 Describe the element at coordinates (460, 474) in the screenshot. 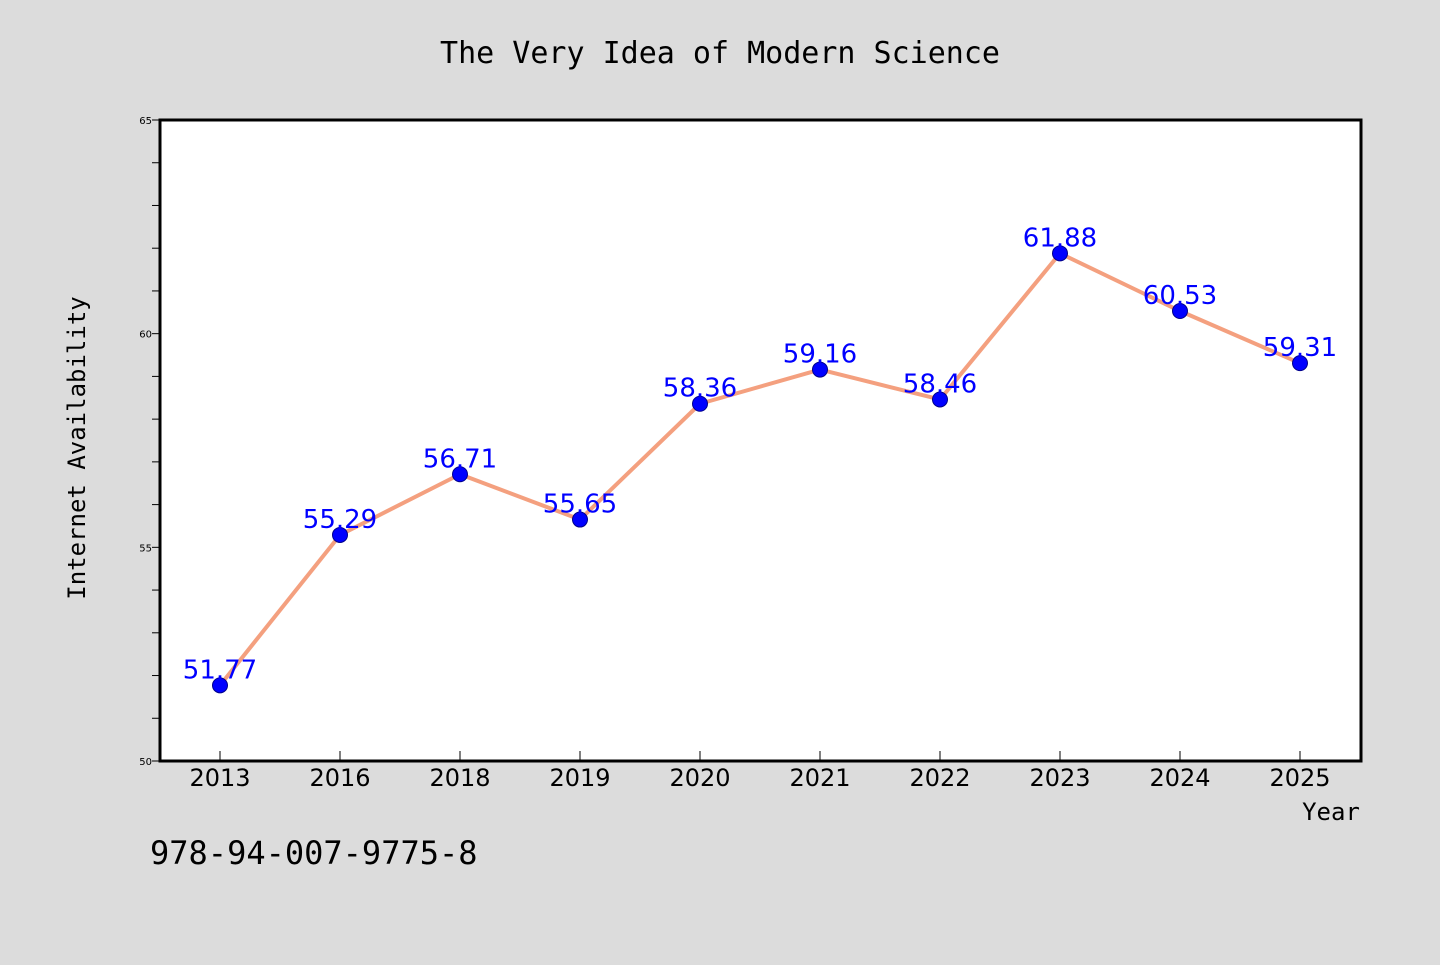

I see `data-point-2018` at that location.